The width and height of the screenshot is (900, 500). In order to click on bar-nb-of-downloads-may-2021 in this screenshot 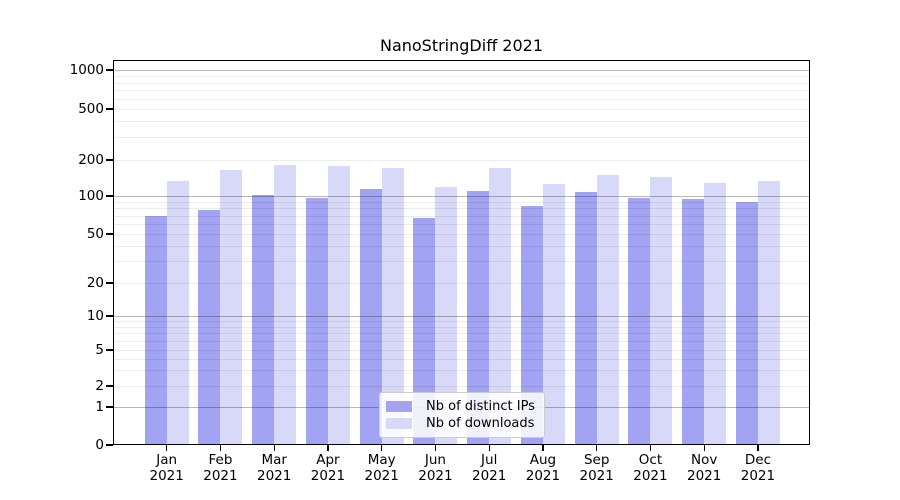, I will do `click(392, 306)`.